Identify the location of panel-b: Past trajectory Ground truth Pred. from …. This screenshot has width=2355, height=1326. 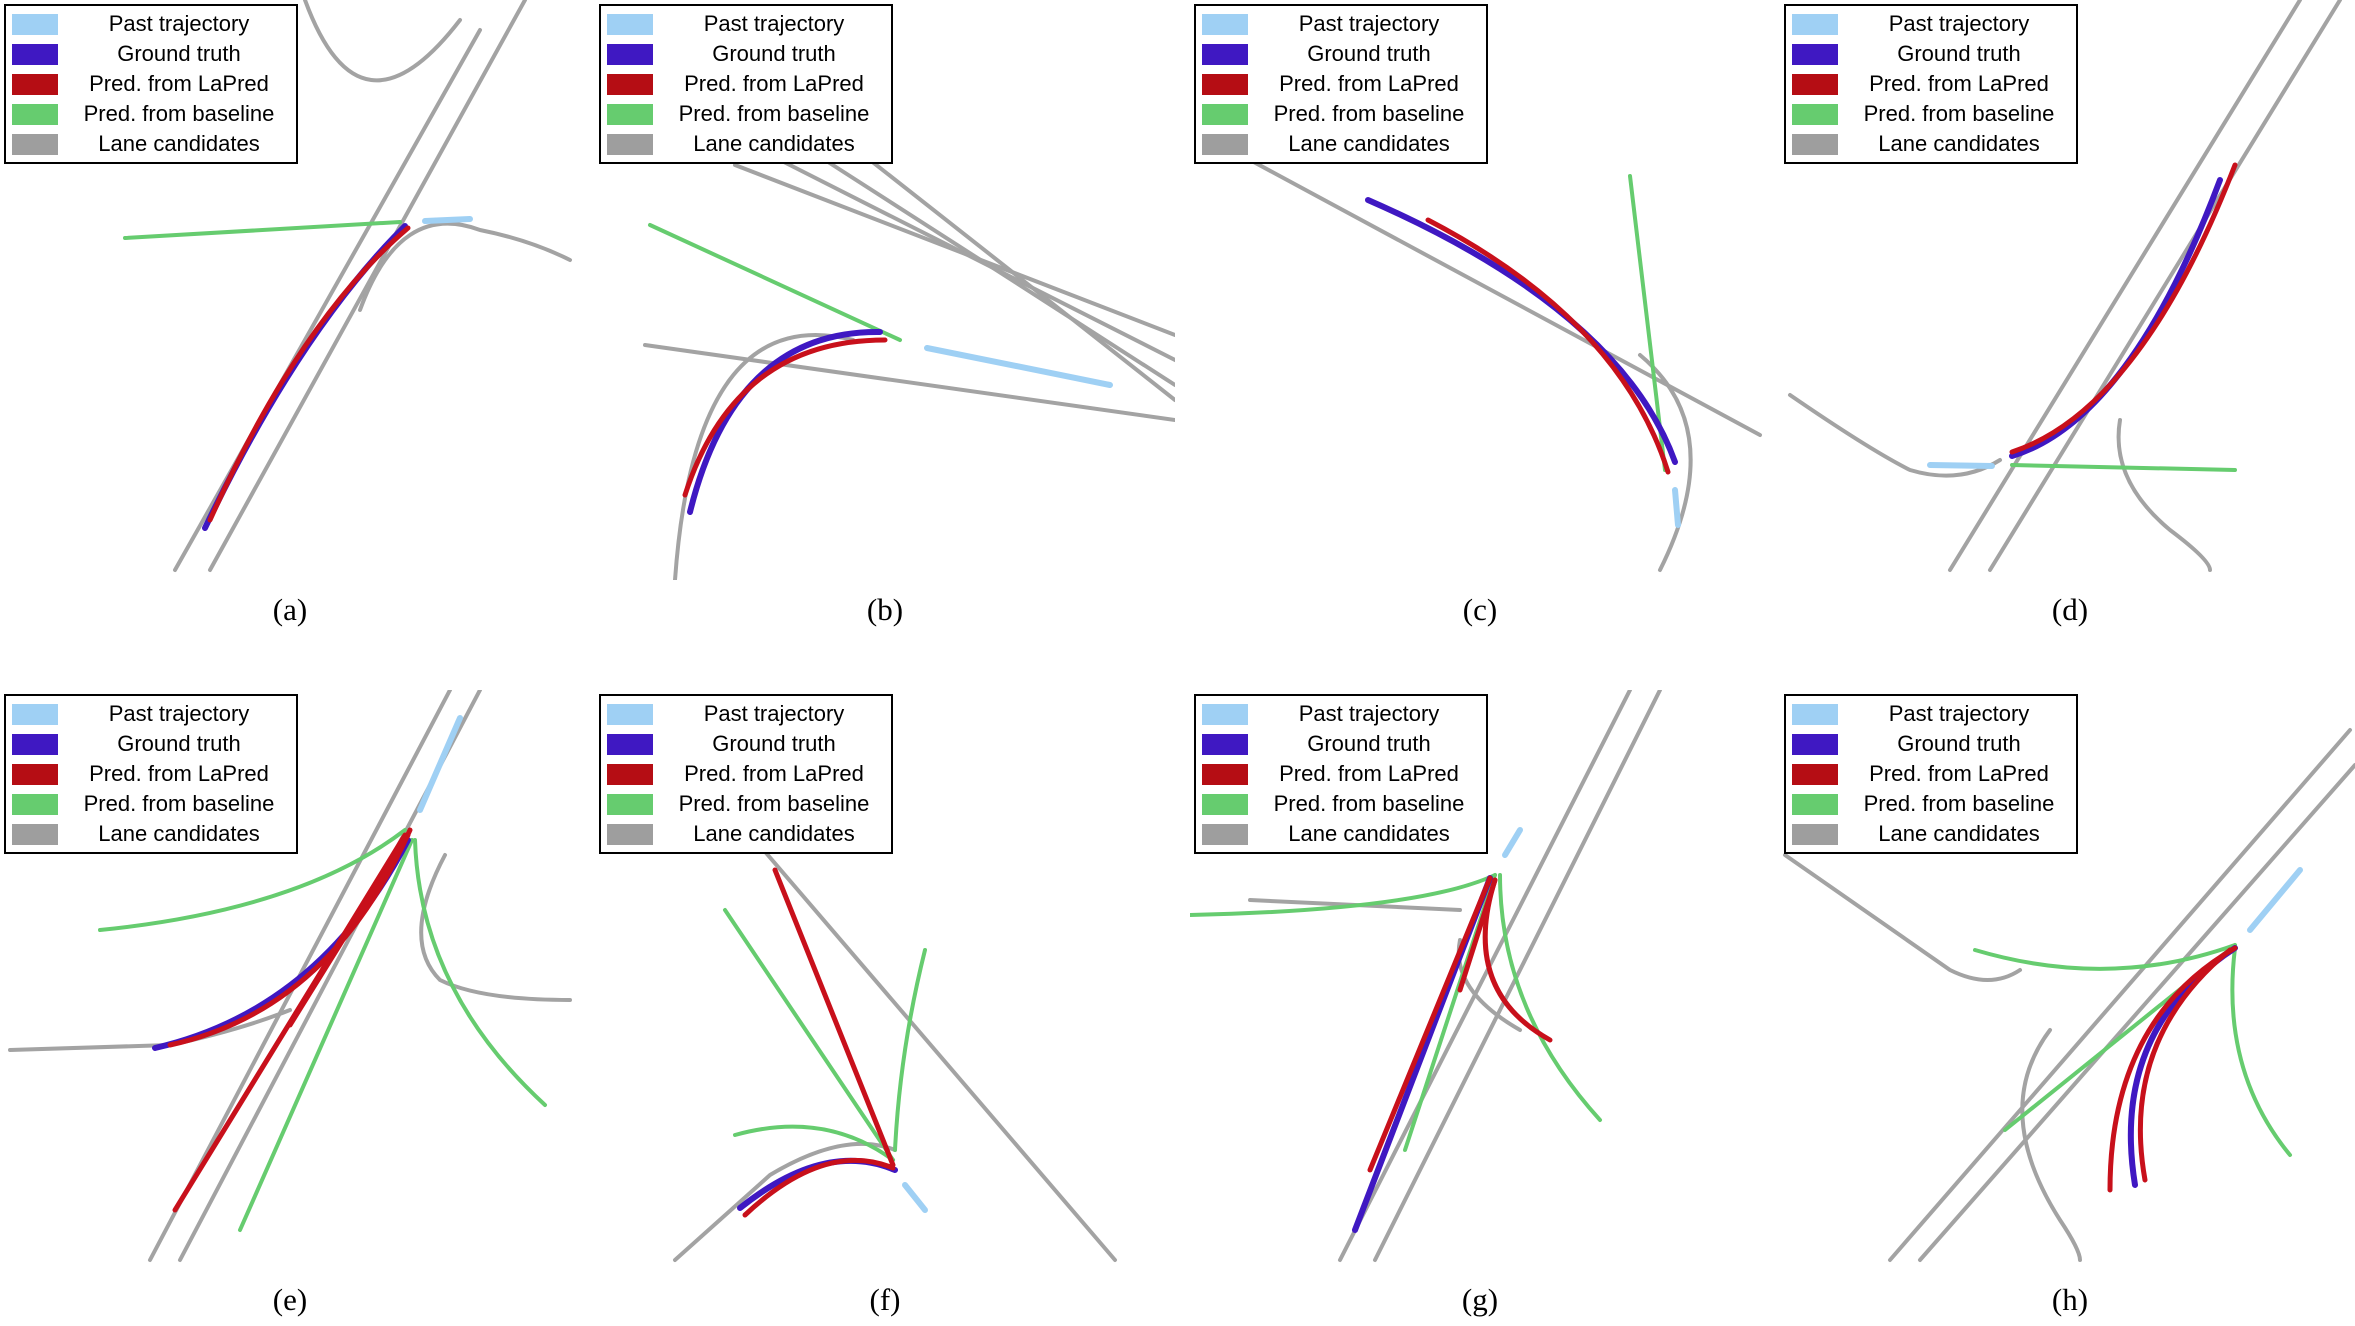
(885, 295).